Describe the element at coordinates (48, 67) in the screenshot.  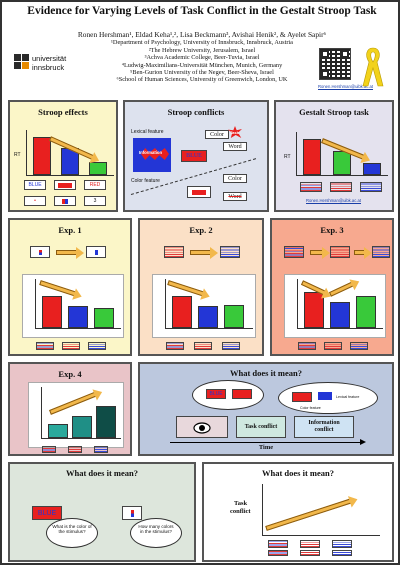
I see `logo-text-2: innsbruck` at that location.